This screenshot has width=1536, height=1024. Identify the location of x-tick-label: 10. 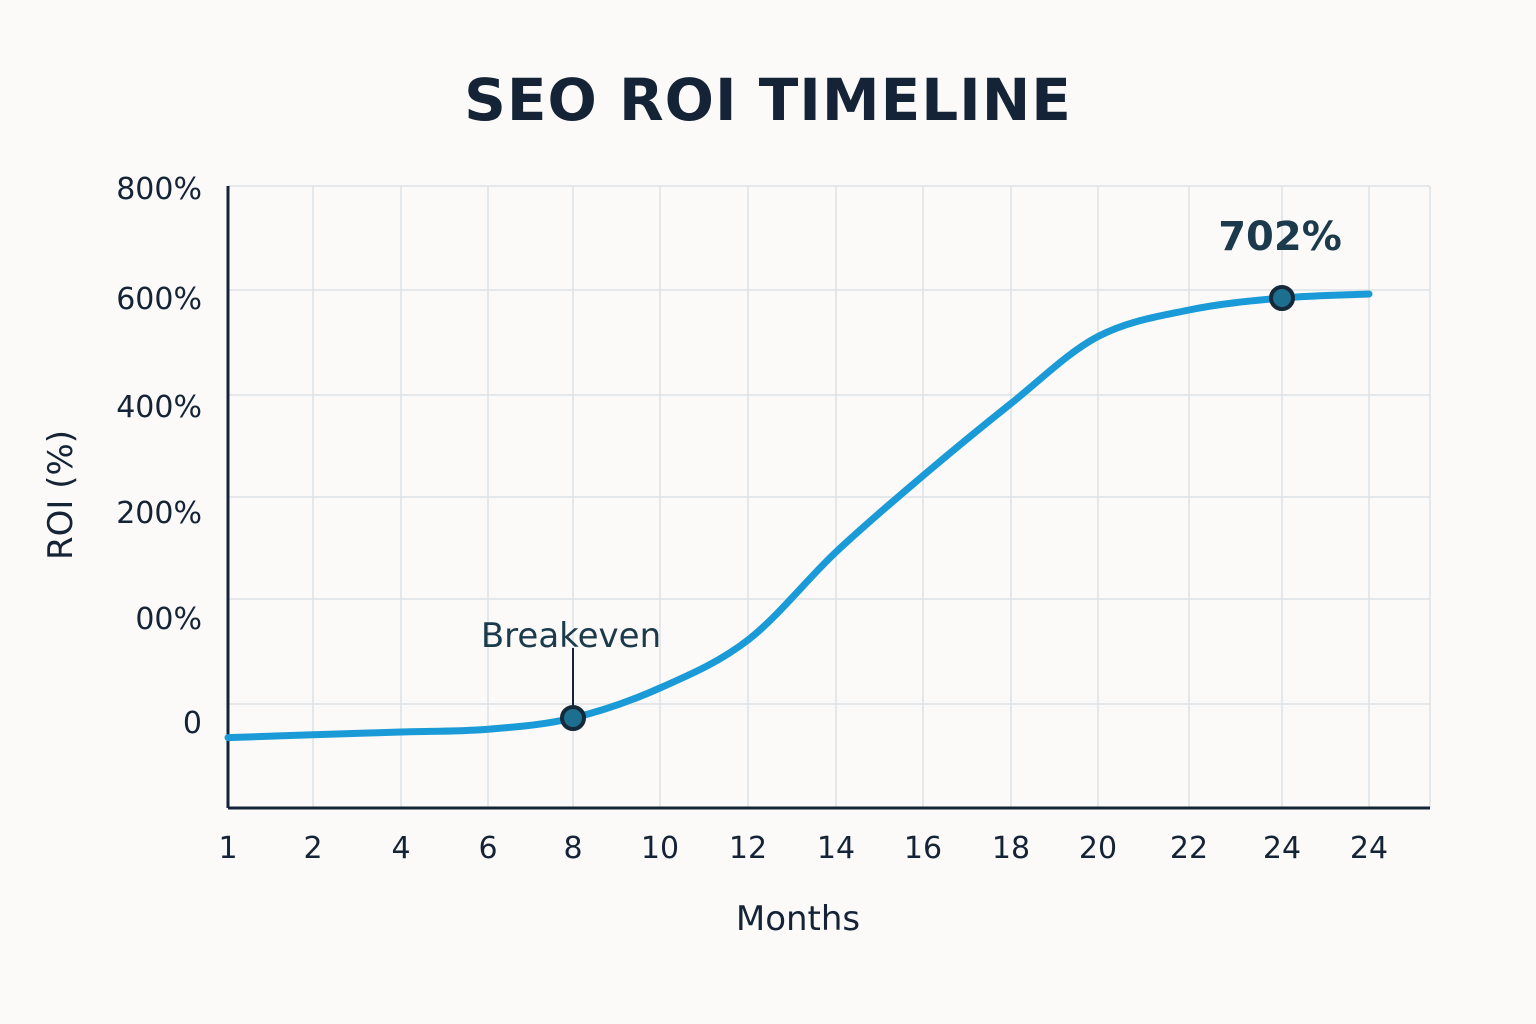
(660, 848).